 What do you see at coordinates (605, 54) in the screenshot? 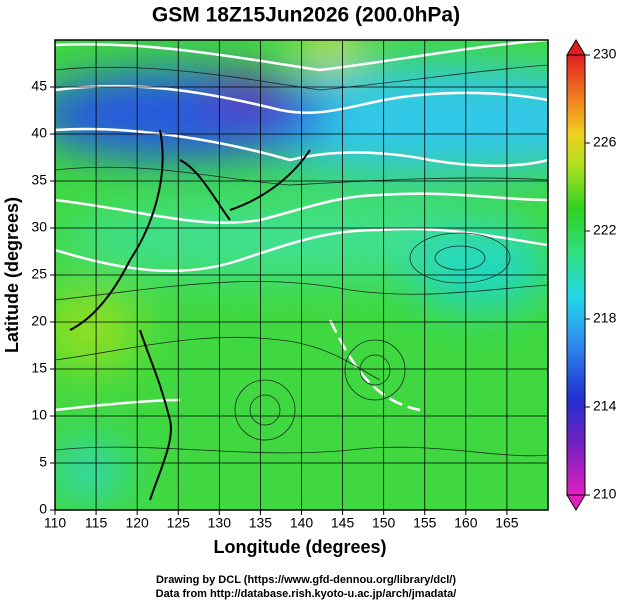
I see `colorbar-tick-label: 230` at bounding box center [605, 54].